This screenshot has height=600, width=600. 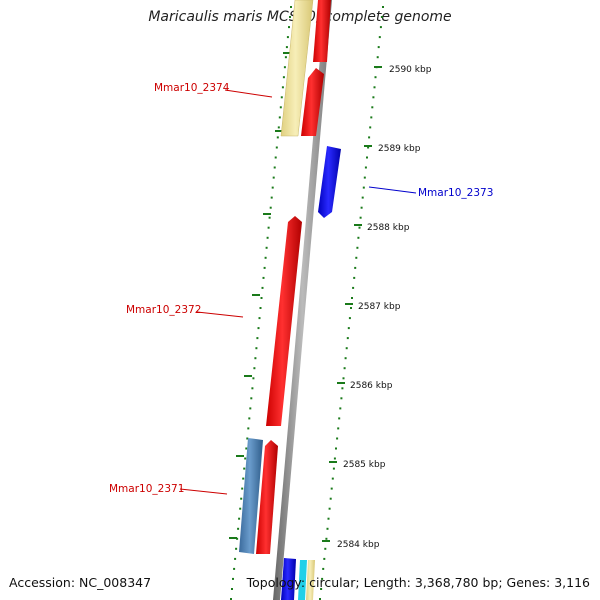 I want to click on feature-steelblue, so click(x=251, y=496).